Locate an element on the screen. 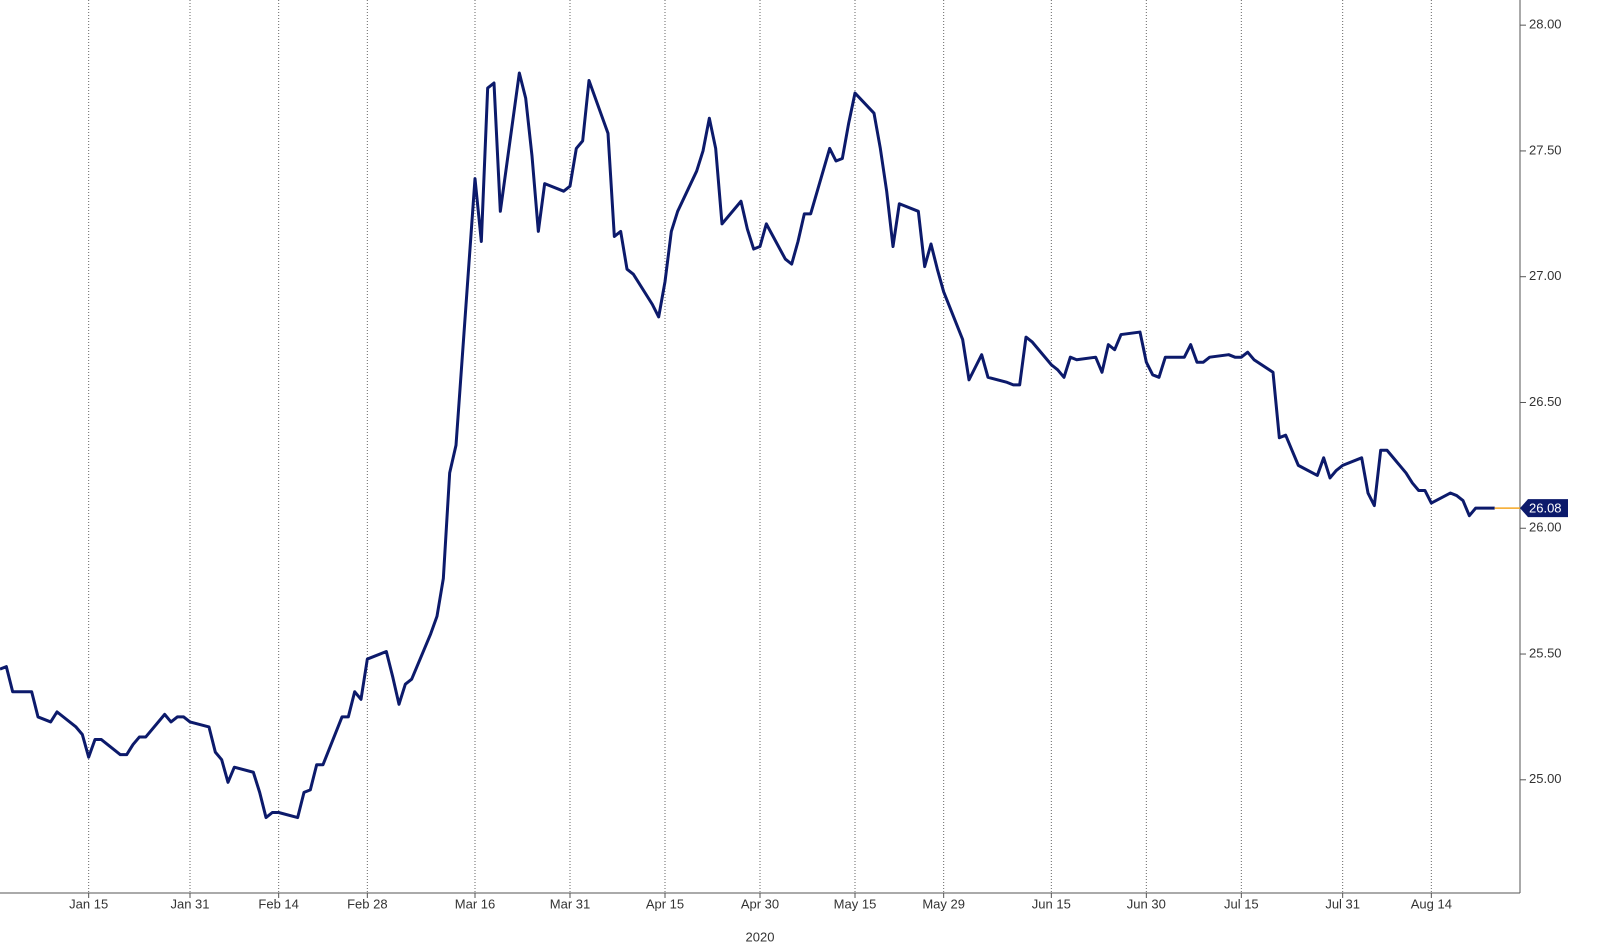 This screenshot has width=1600, height=947. x-tick-label: Aug 14 is located at coordinates (1431, 903).